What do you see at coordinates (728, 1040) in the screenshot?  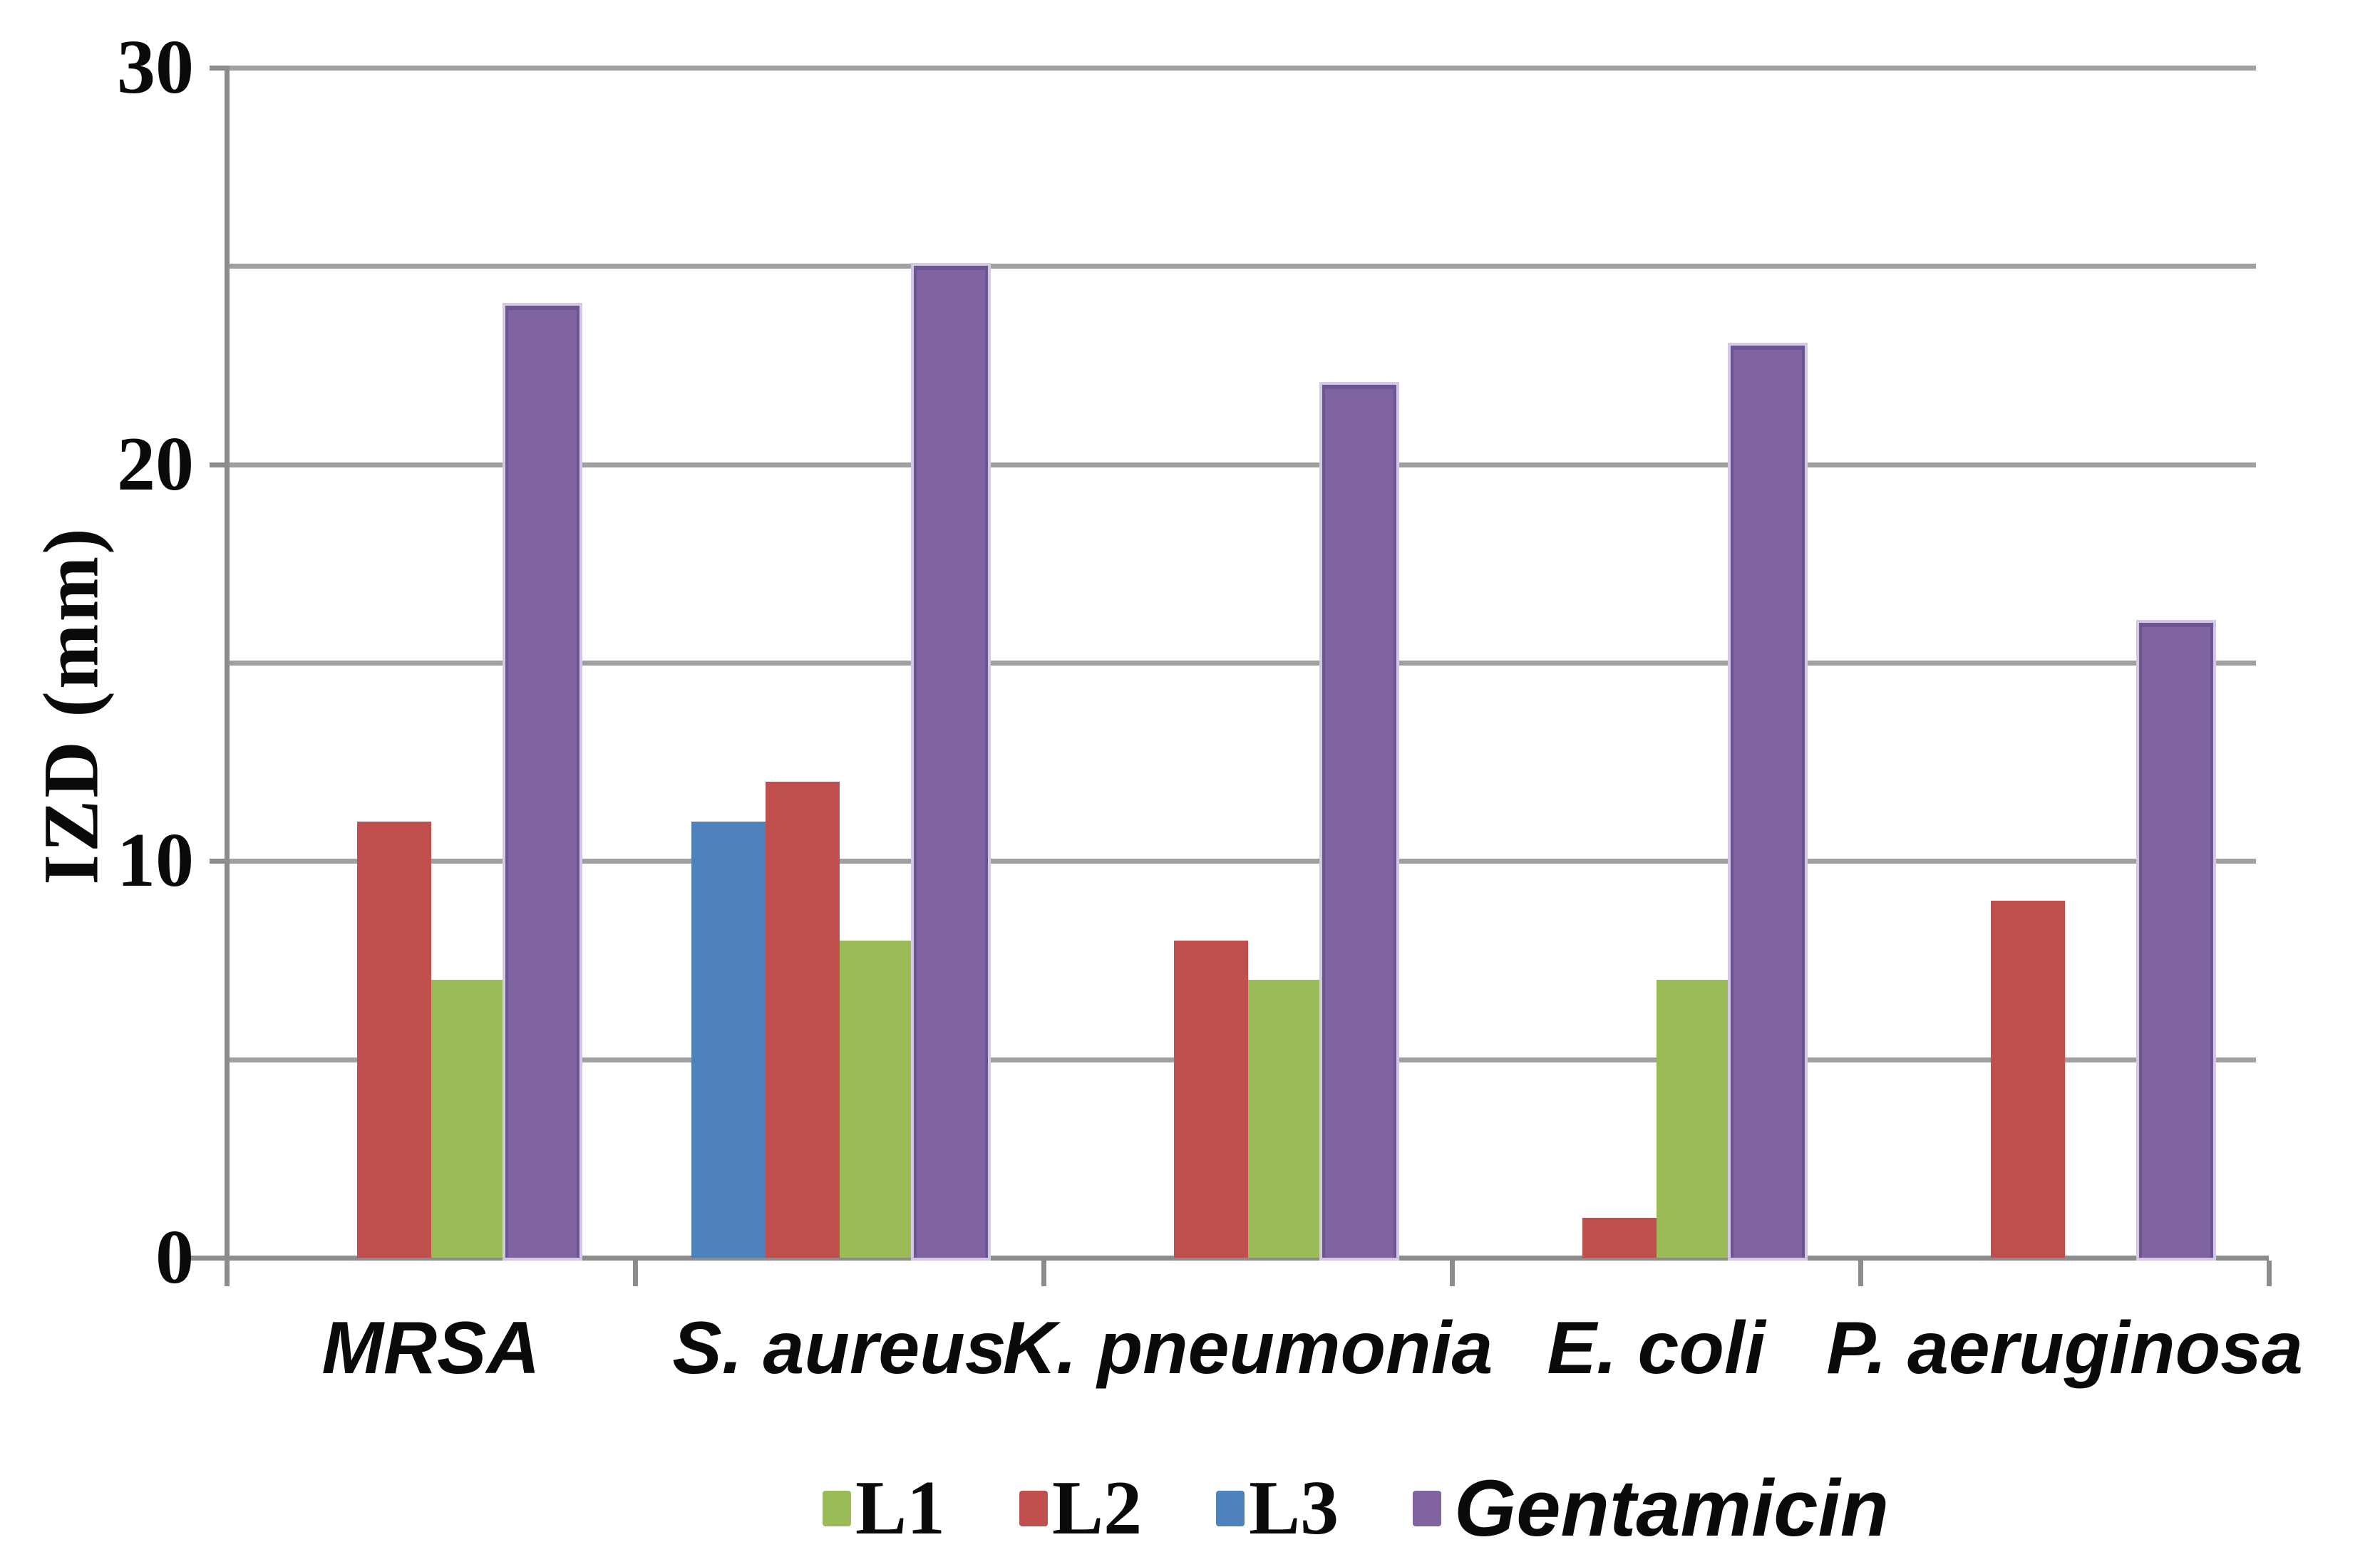 I see `bar-L3-S-aureus` at bounding box center [728, 1040].